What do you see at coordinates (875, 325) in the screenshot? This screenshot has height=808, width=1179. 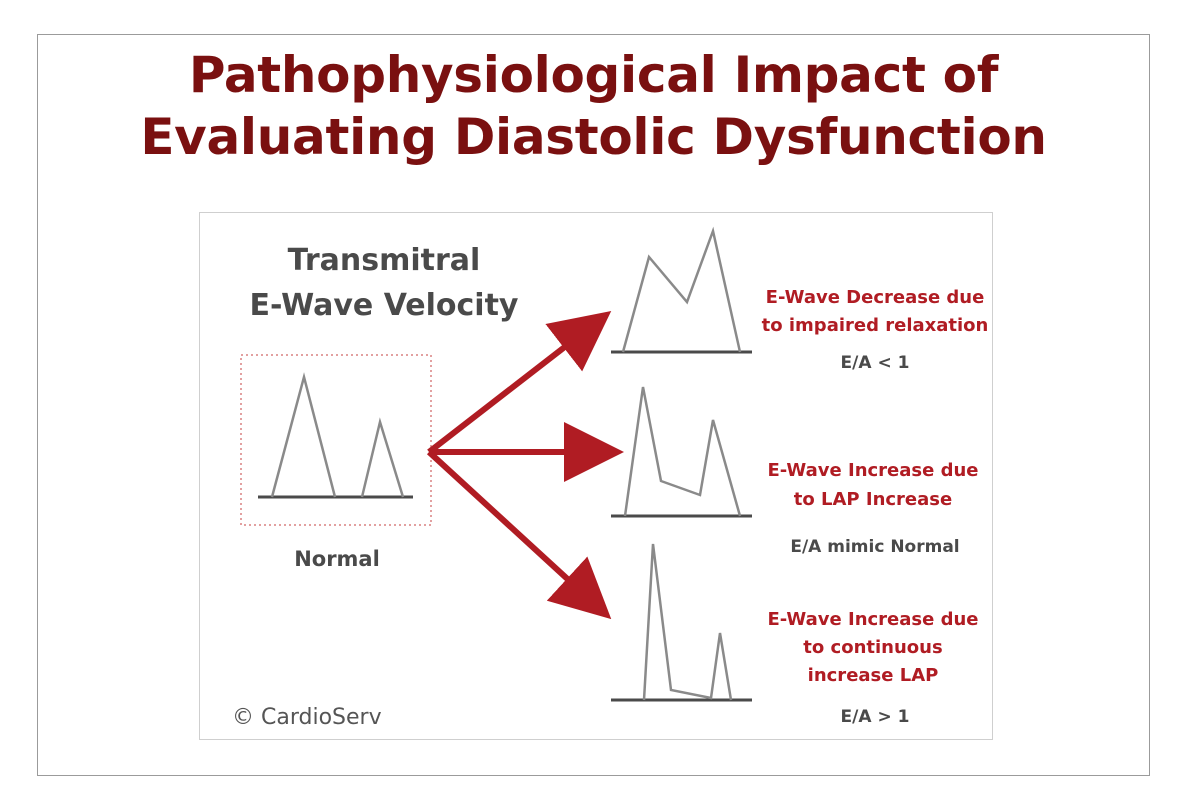 I see `branch-1-label-line-2: to impaired relaxation` at bounding box center [875, 325].